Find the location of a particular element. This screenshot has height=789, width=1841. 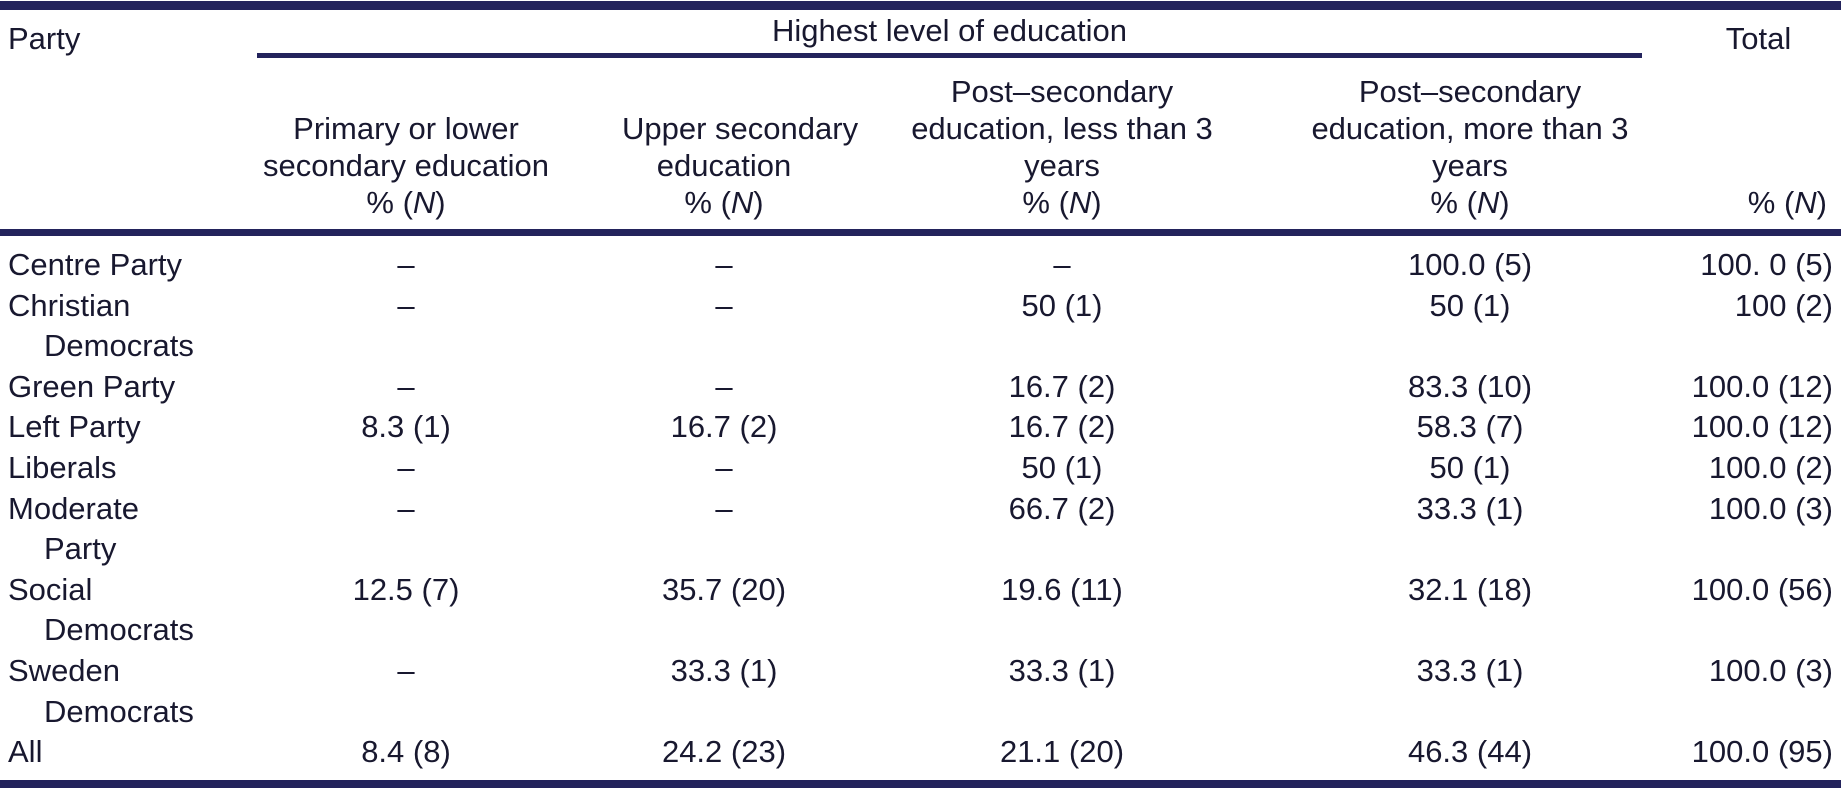

table-header-rule is located at coordinates (920, 232).